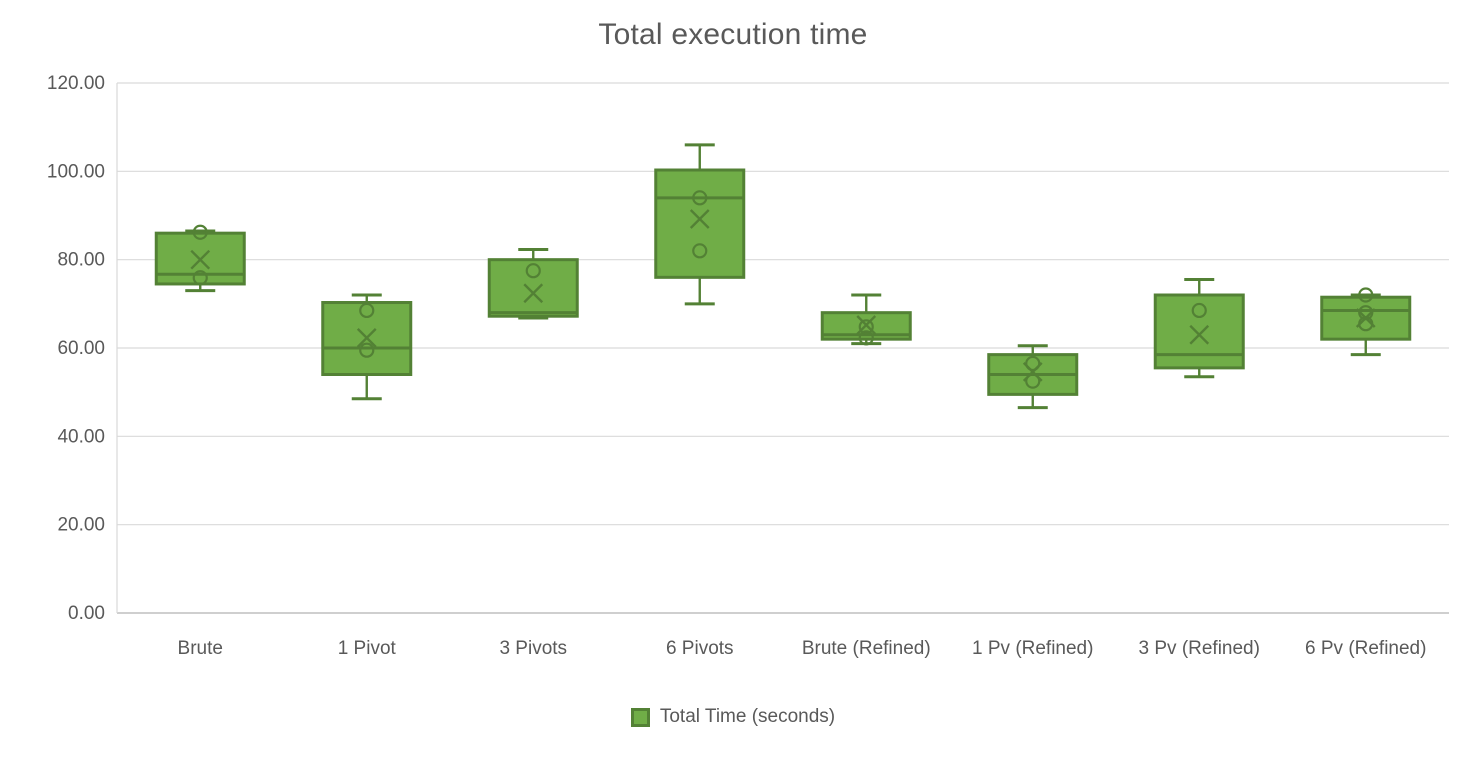 The width and height of the screenshot is (1466, 771). Describe the element at coordinates (533, 648) in the screenshot. I see `x-category-label: 3 Pivots` at that location.